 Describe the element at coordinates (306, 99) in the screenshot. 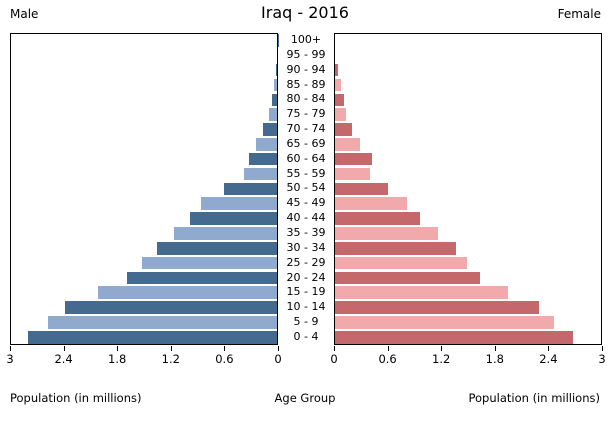

I see `age-group-label: 80 - 84` at that location.